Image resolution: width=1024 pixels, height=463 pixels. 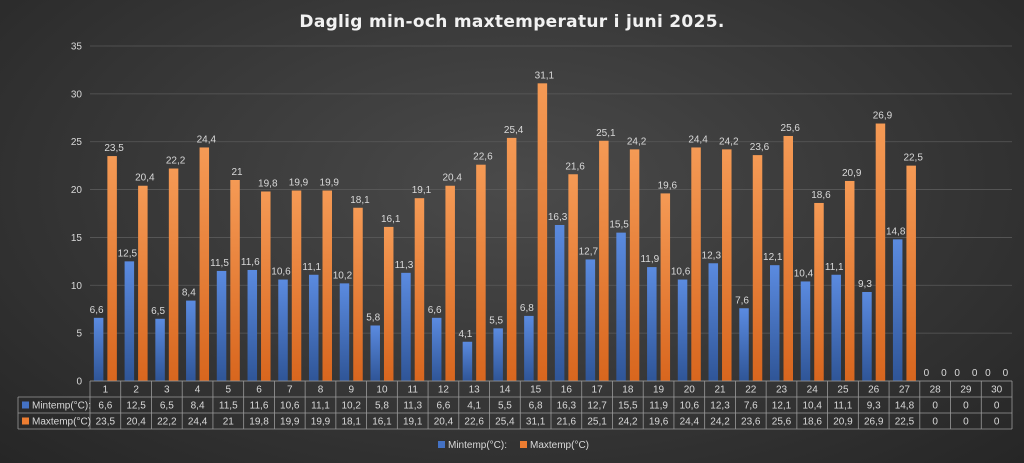 What do you see at coordinates (589, 251) in the screenshot?
I see `data-label: 12,7` at bounding box center [589, 251].